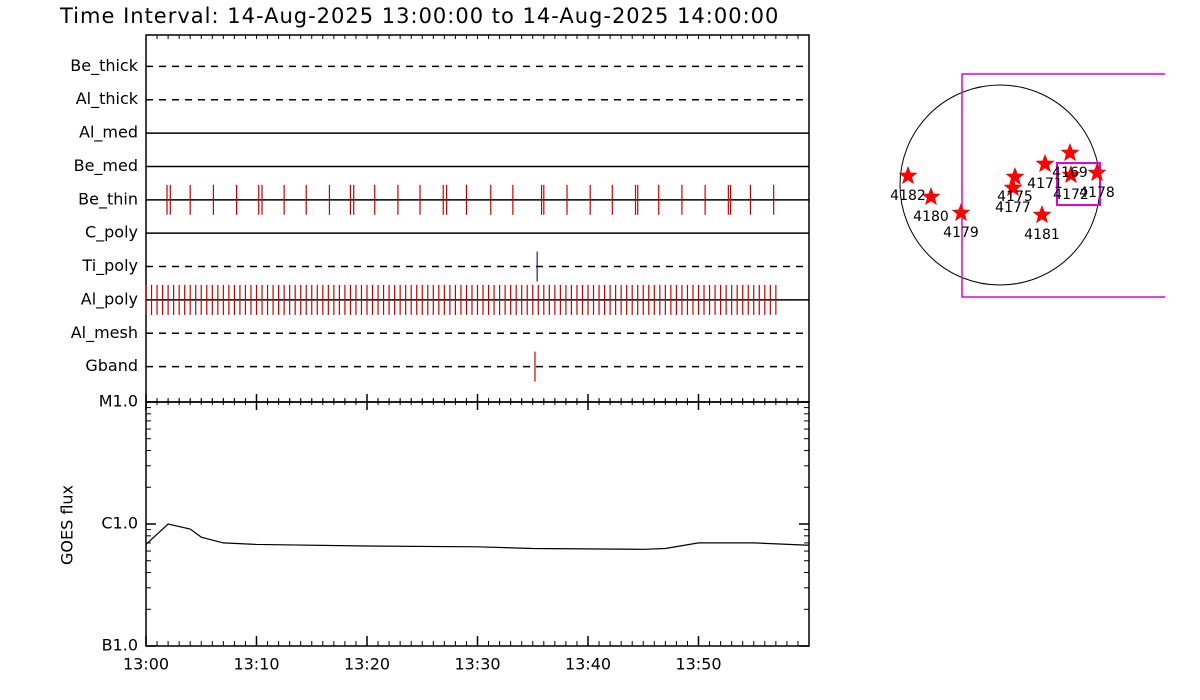 The height and width of the screenshot is (700, 1200). Describe the element at coordinates (119, 523) in the screenshot. I see `y-tick-label: C1.0` at that location.